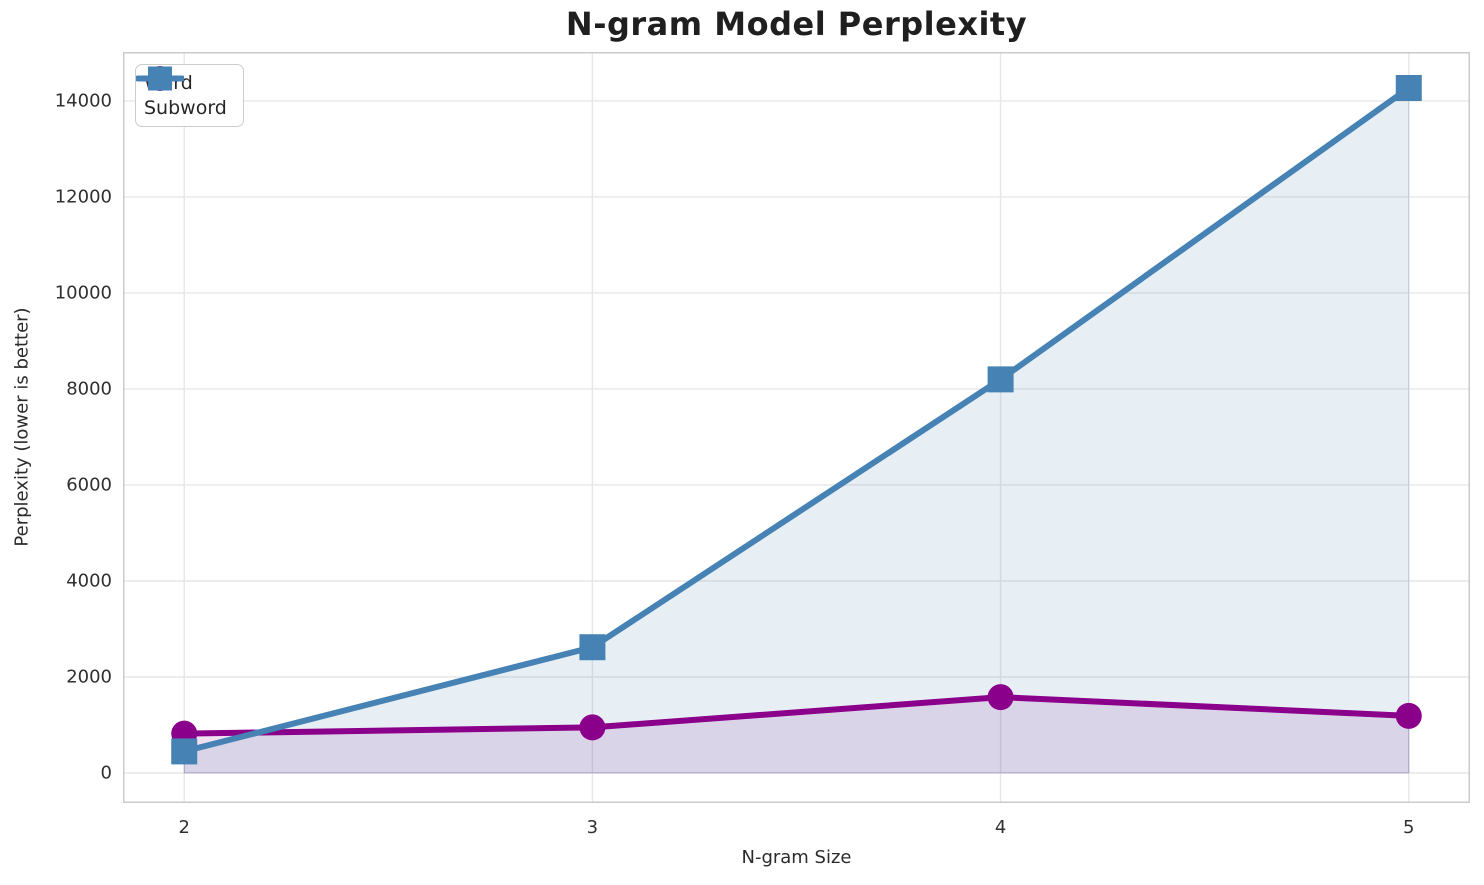 The width and height of the screenshot is (1484, 885). What do you see at coordinates (83, 293) in the screenshot?
I see `y-tick-label: 10000` at bounding box center [83, 293].